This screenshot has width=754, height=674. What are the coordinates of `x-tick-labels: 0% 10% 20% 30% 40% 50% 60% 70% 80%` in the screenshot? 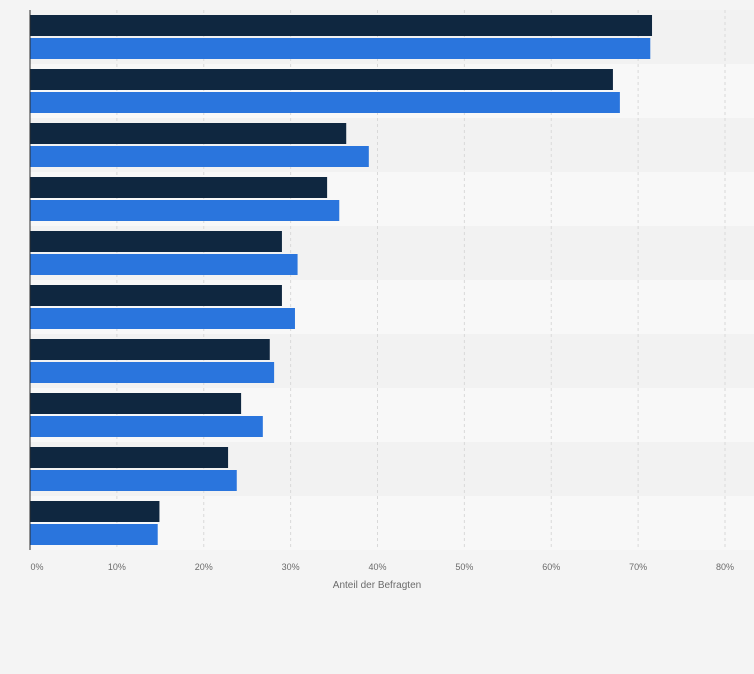 It's located at (382, 567).